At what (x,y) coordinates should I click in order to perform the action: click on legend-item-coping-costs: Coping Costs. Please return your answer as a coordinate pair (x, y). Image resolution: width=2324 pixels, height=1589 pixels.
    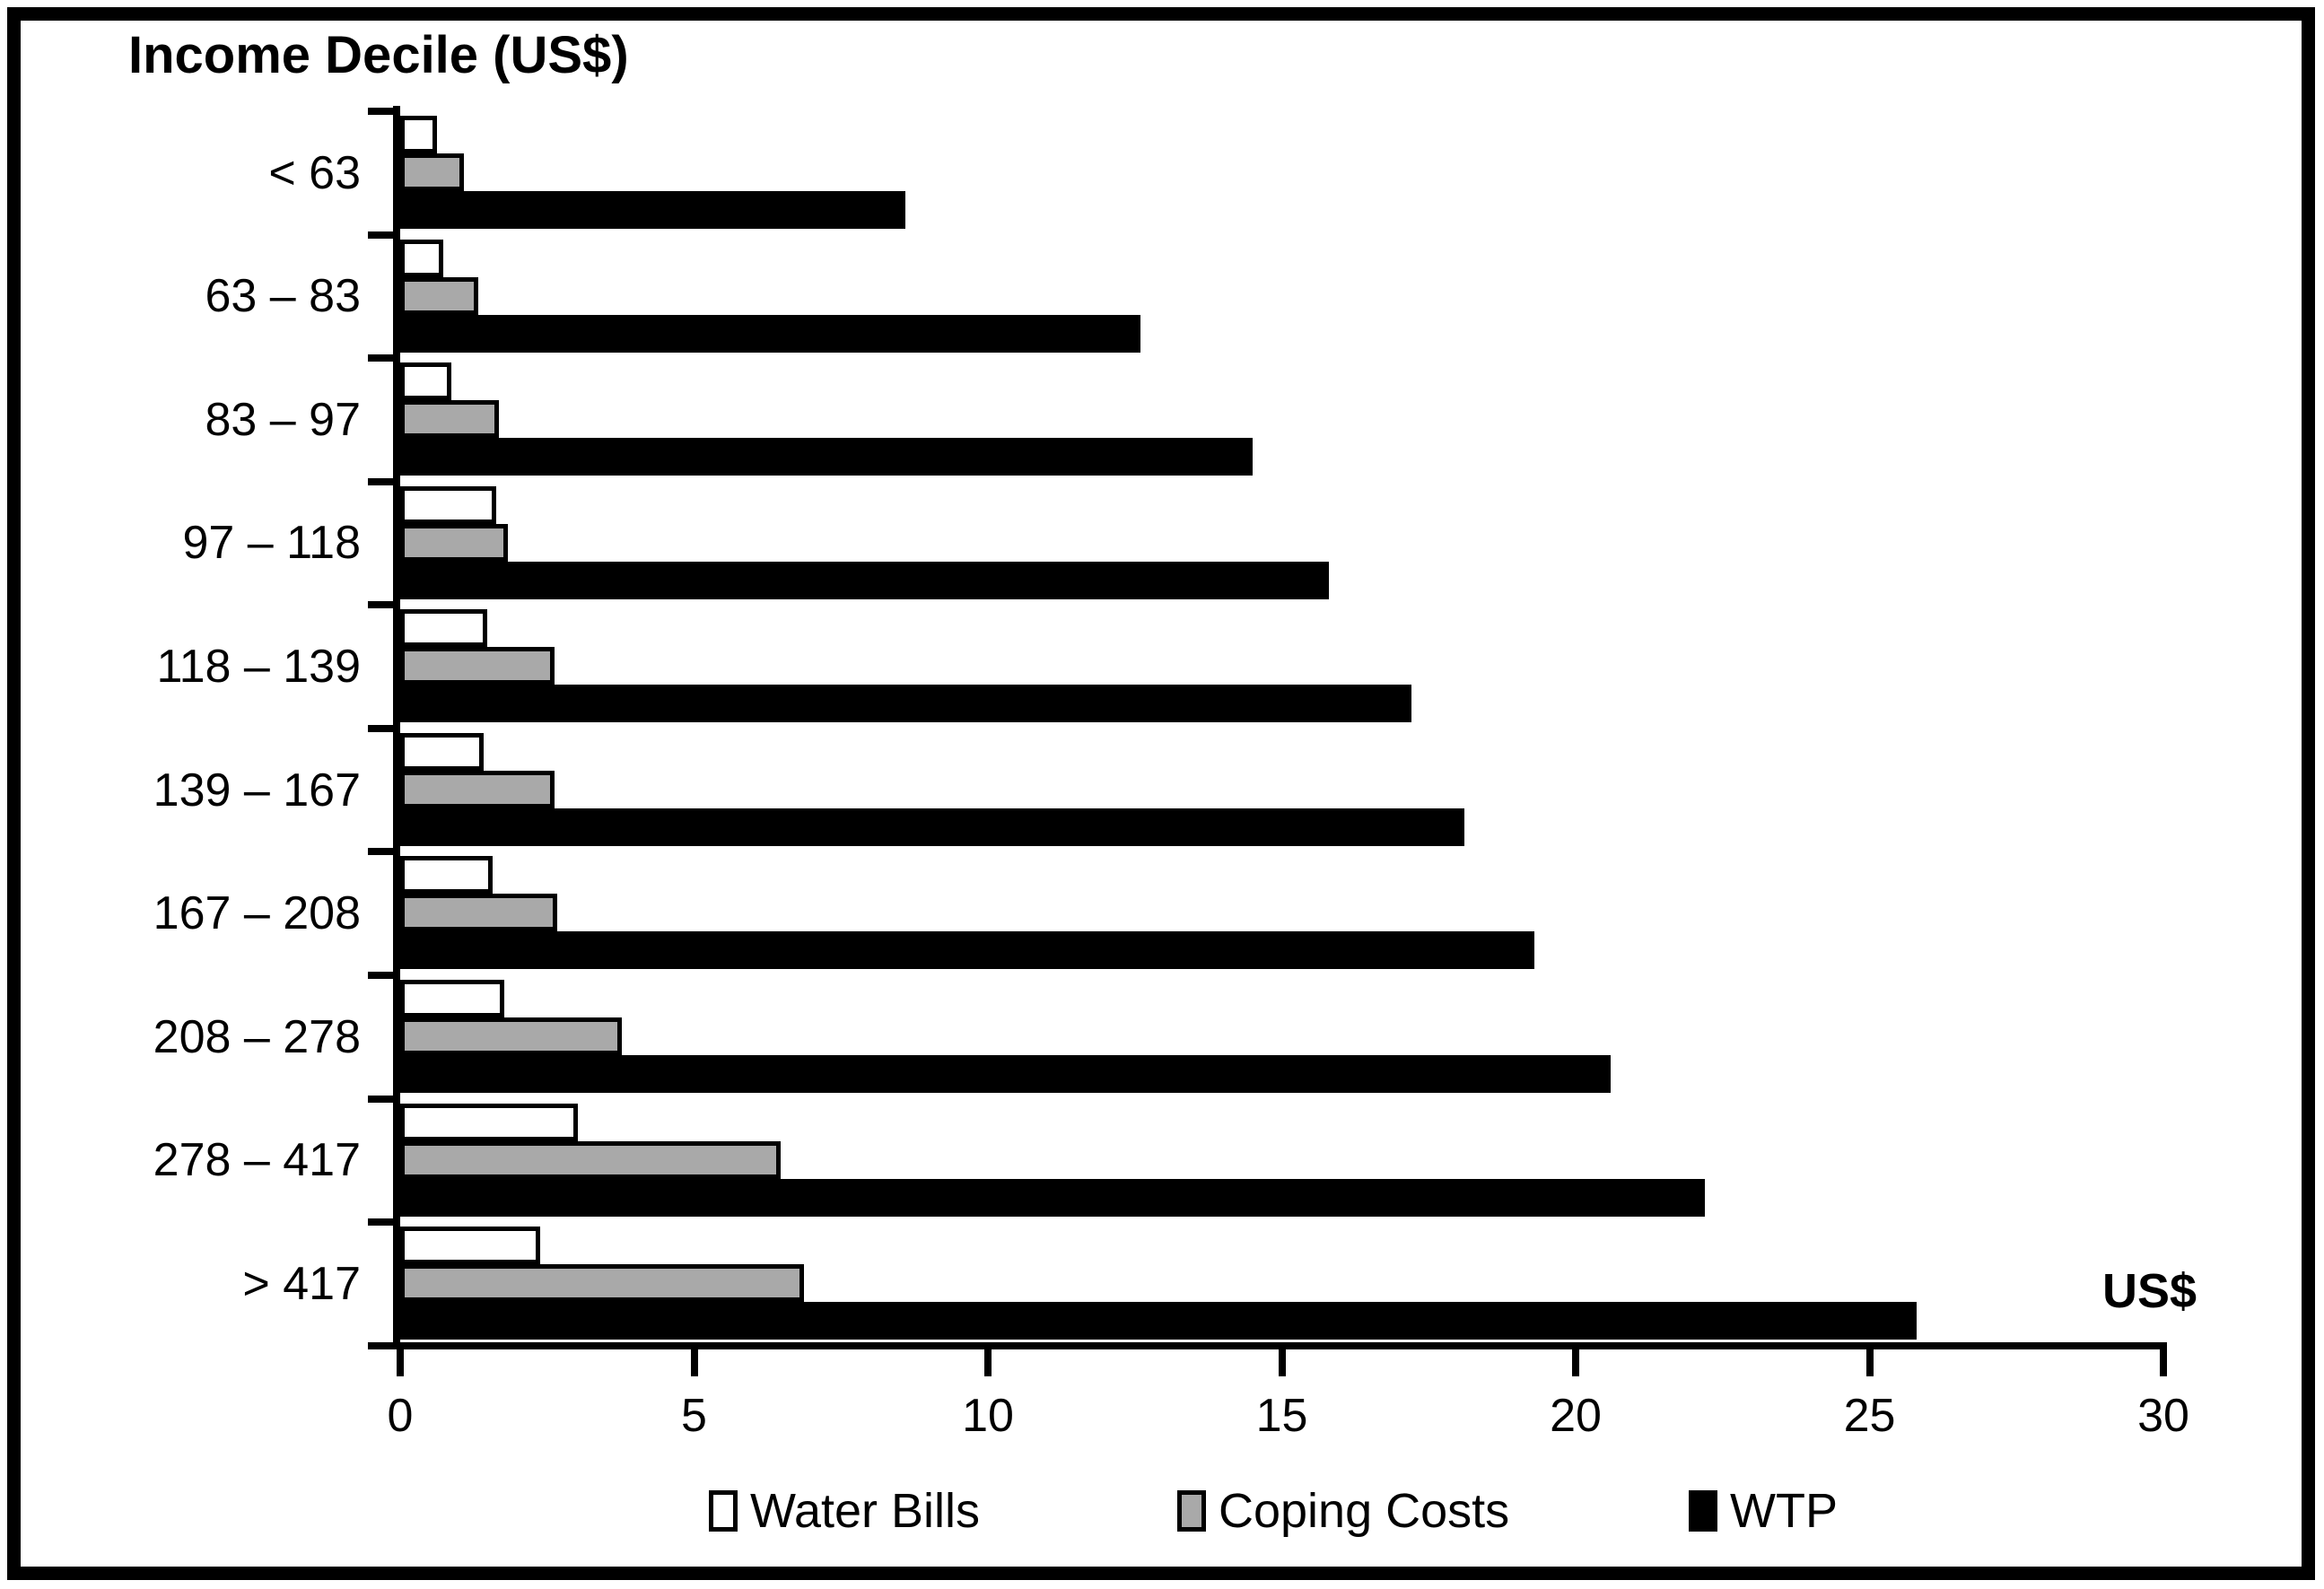
    Looking at the image, I should click on (1343, 1511).